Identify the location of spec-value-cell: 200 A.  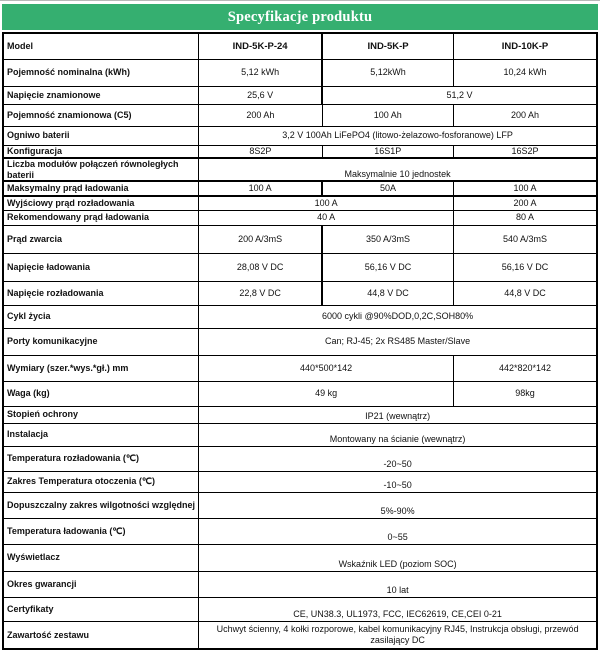
(525, 203).